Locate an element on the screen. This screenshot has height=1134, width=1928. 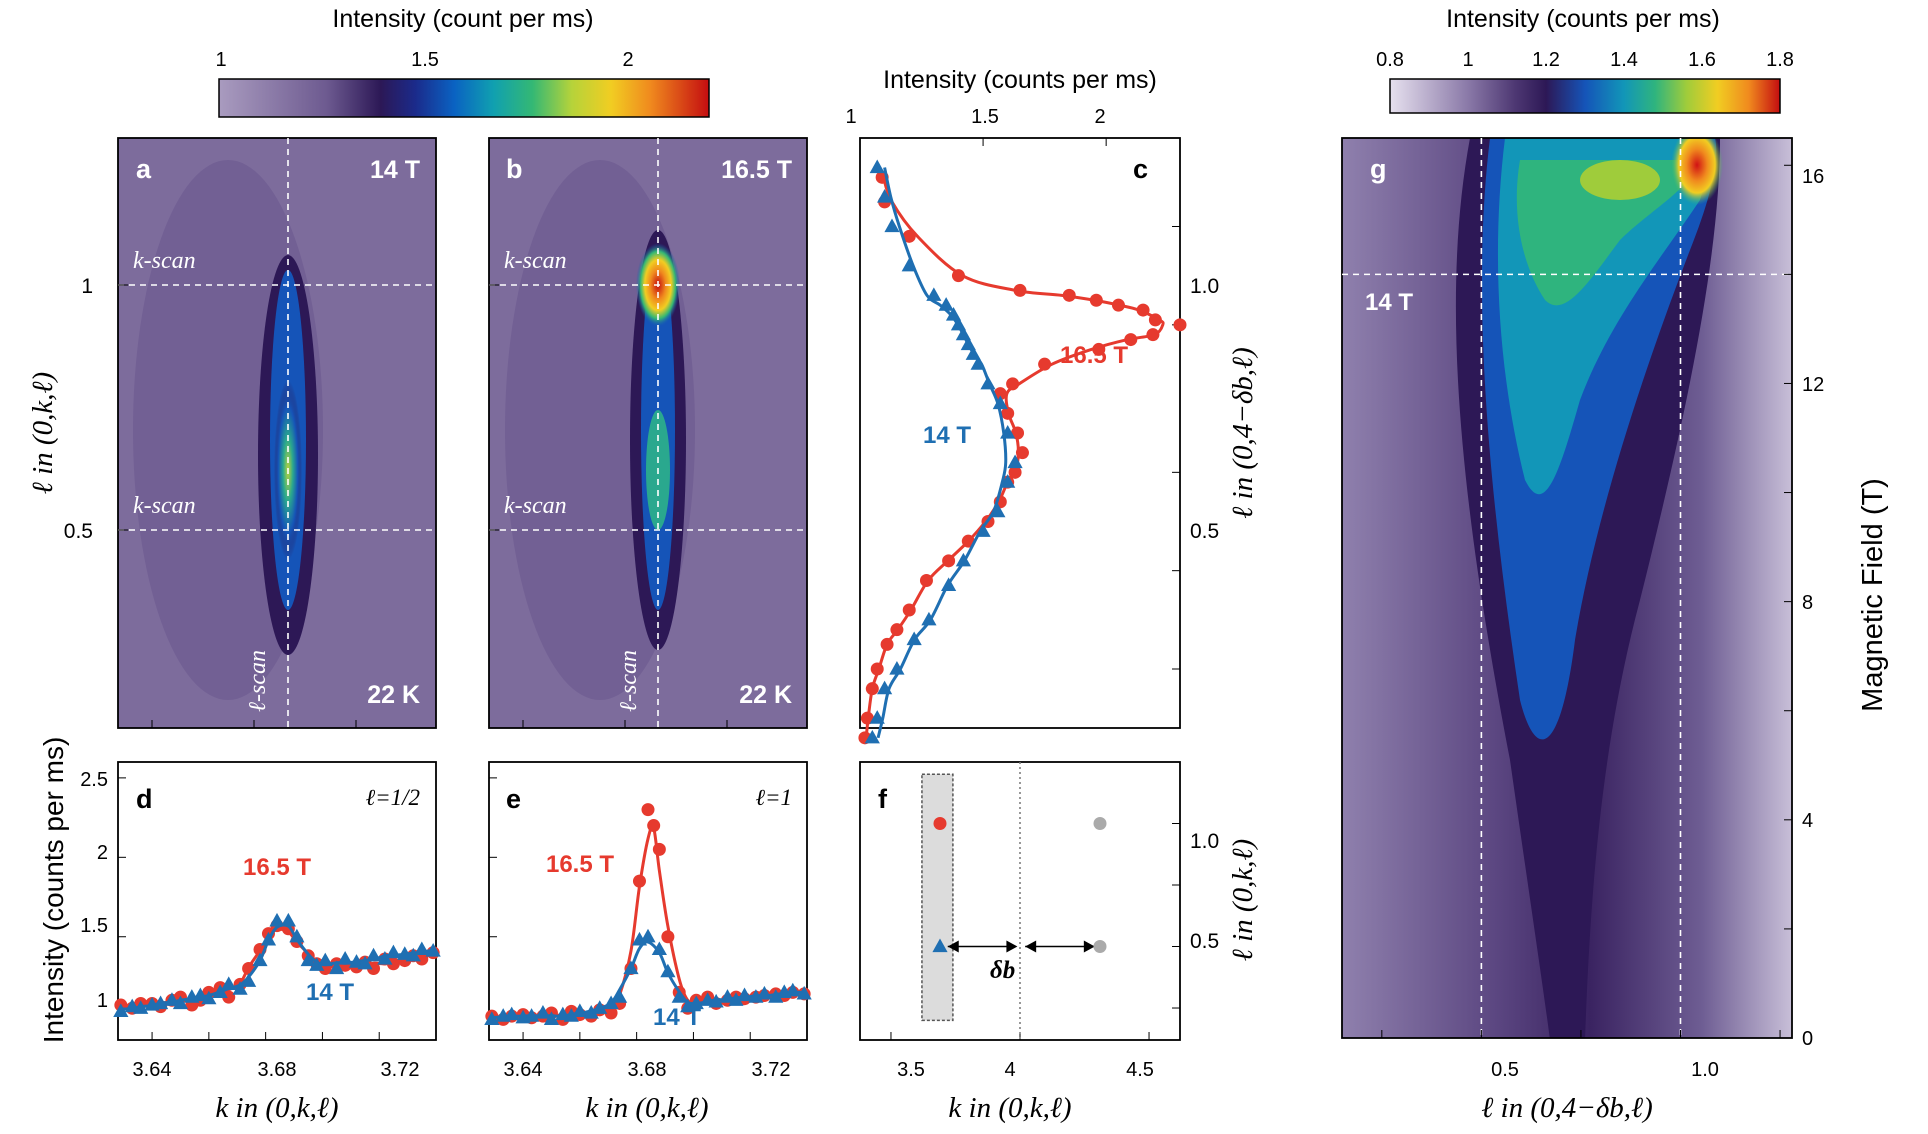
panel-e-red-point is located at coordinates (639, 881).